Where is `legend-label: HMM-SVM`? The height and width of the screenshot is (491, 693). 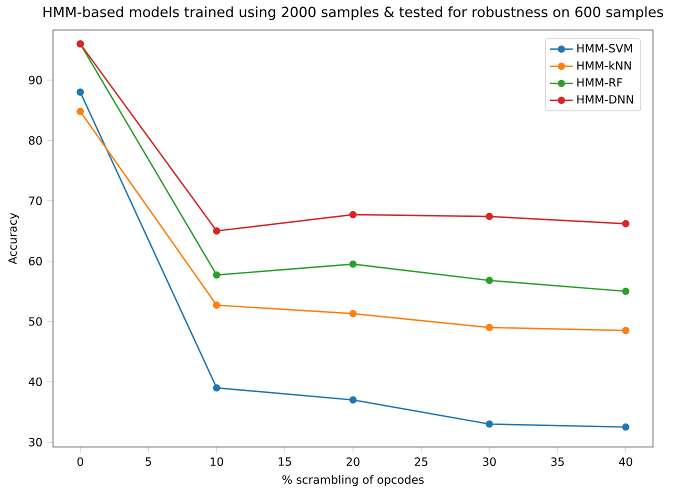
legend-label: HMM-SVM is located at coordinates (604, 48).